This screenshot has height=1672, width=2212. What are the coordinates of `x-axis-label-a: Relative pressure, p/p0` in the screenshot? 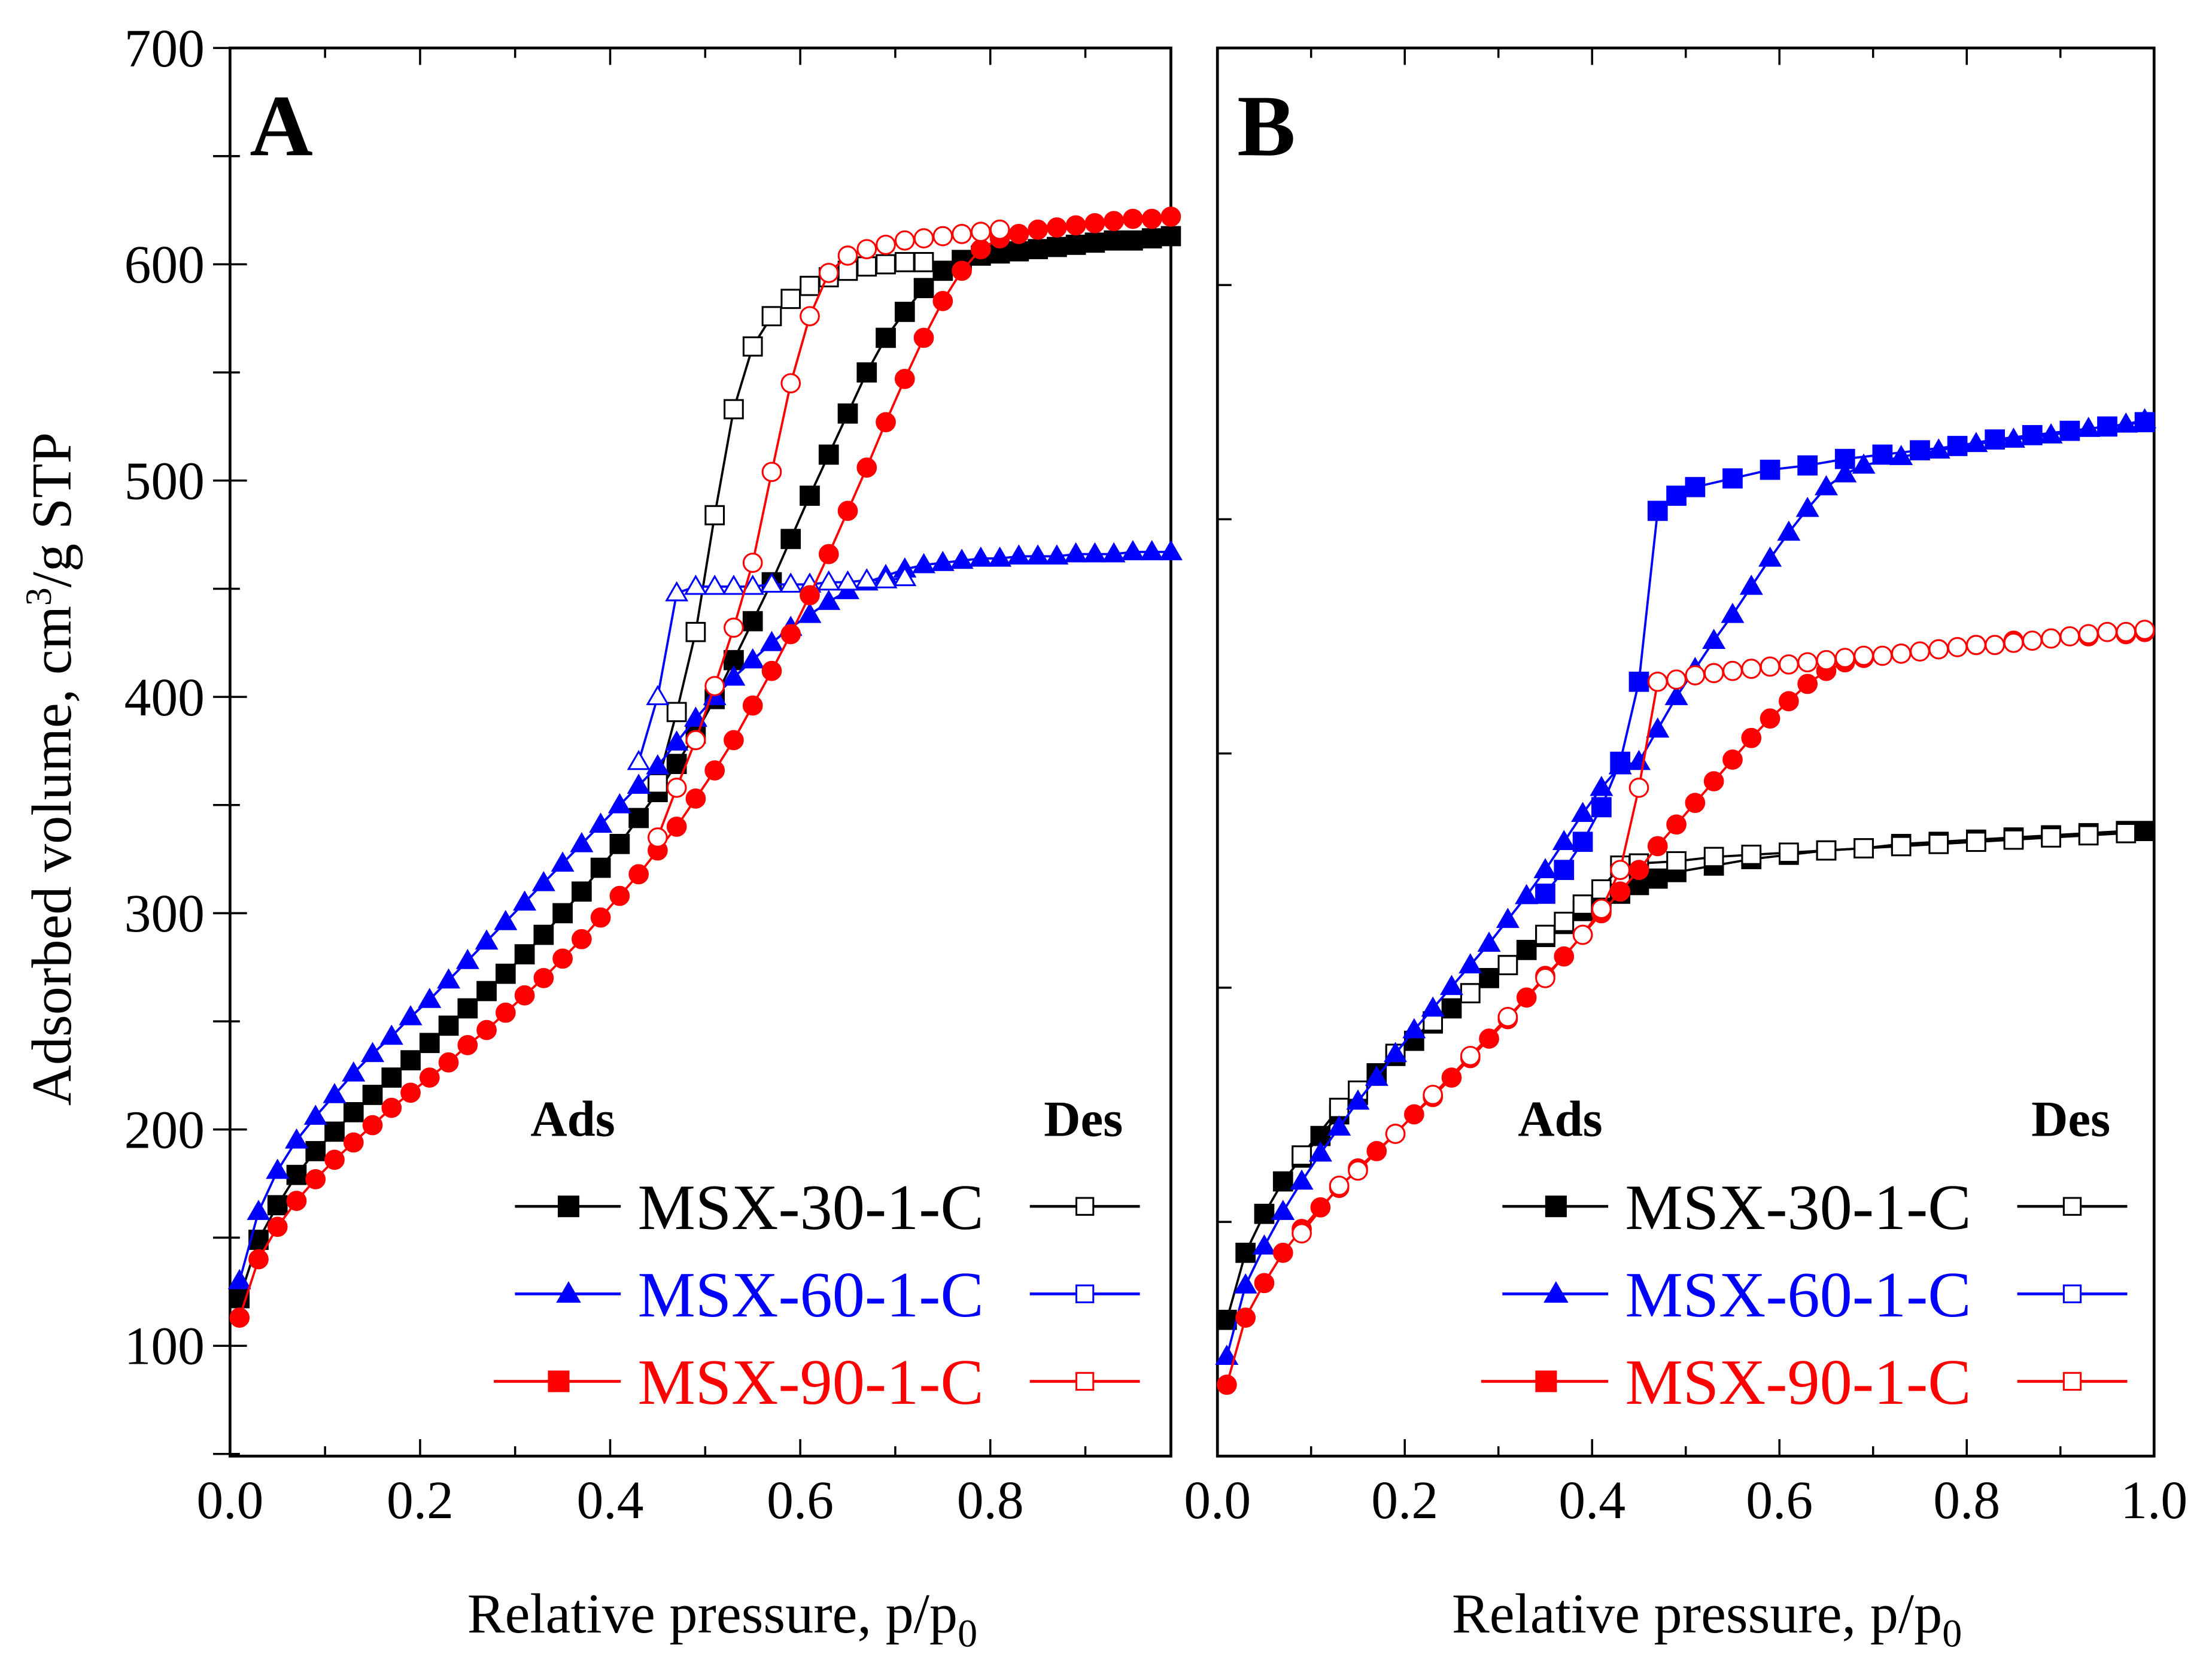 It's located at (722, 1619).